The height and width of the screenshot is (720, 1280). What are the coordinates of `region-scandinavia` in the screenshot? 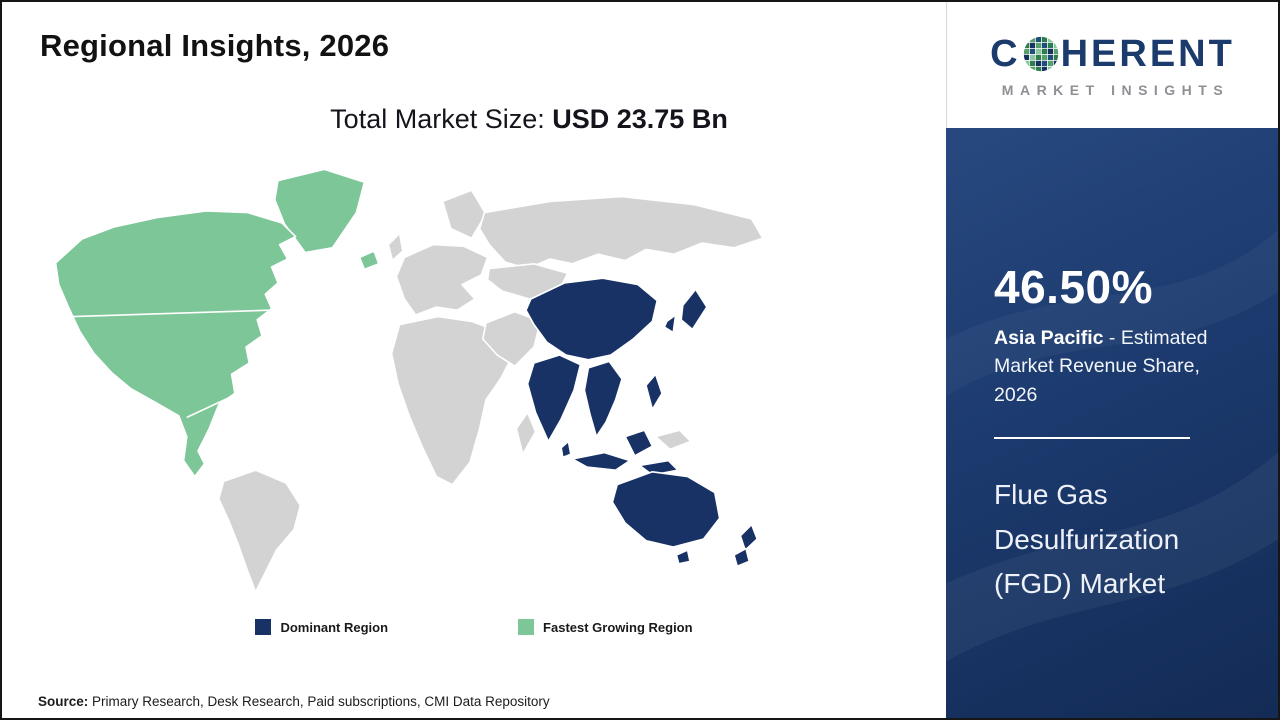 It's located at (464, 214).